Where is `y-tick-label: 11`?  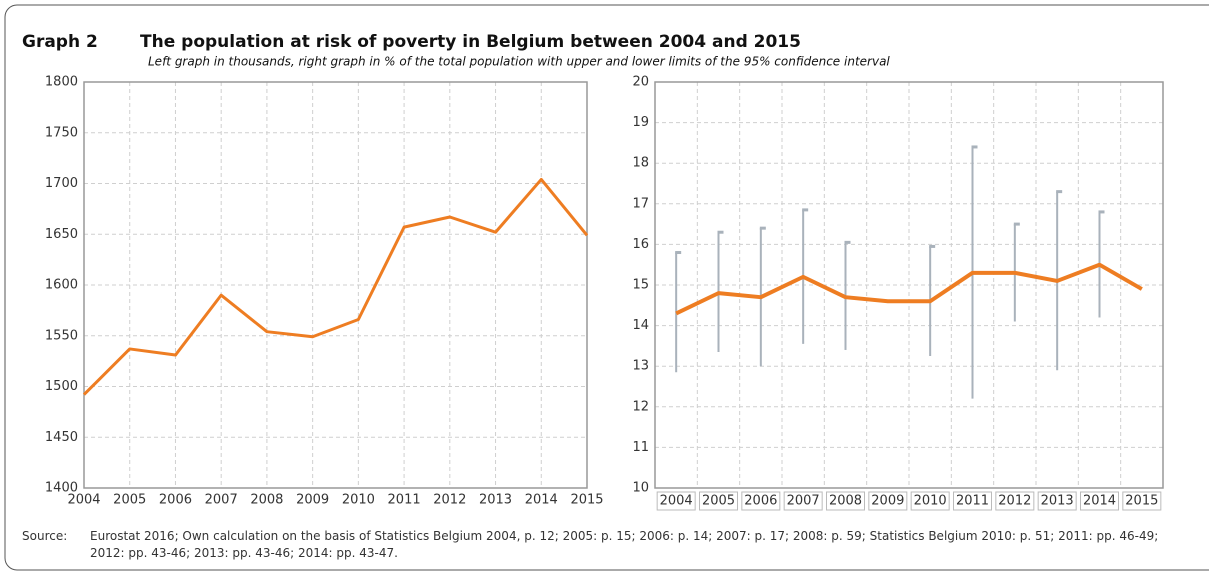 y-tick-label: 11 is located at coordinates (640, 447).